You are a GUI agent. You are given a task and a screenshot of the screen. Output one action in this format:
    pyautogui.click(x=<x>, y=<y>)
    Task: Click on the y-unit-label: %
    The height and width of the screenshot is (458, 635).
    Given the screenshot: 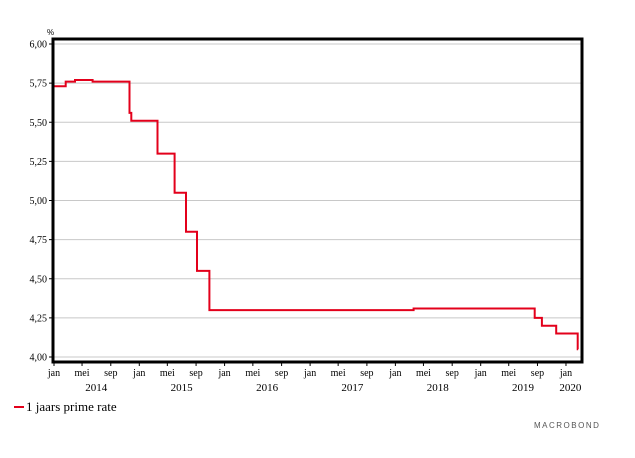 What is the action you would take?
    pyautogui.click(x=50, y=32)
    